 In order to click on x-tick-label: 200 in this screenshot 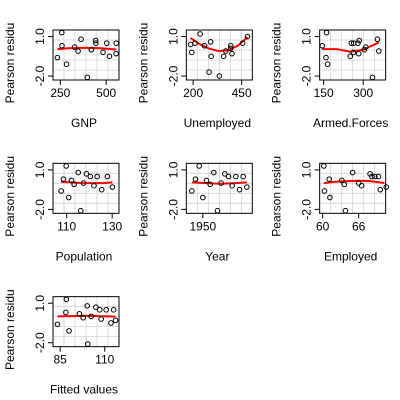, I will do `click(193, 93)`.